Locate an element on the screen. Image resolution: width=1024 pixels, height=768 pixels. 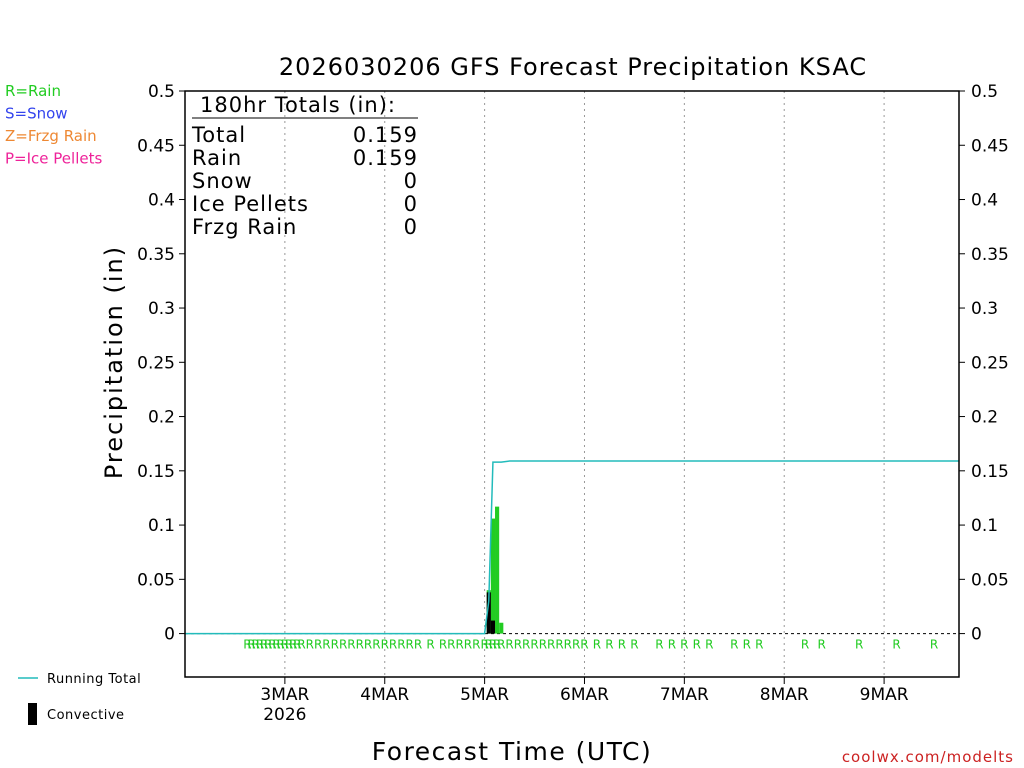
y-tick-label-right: 0.25 is located at coordinates (990, 363).